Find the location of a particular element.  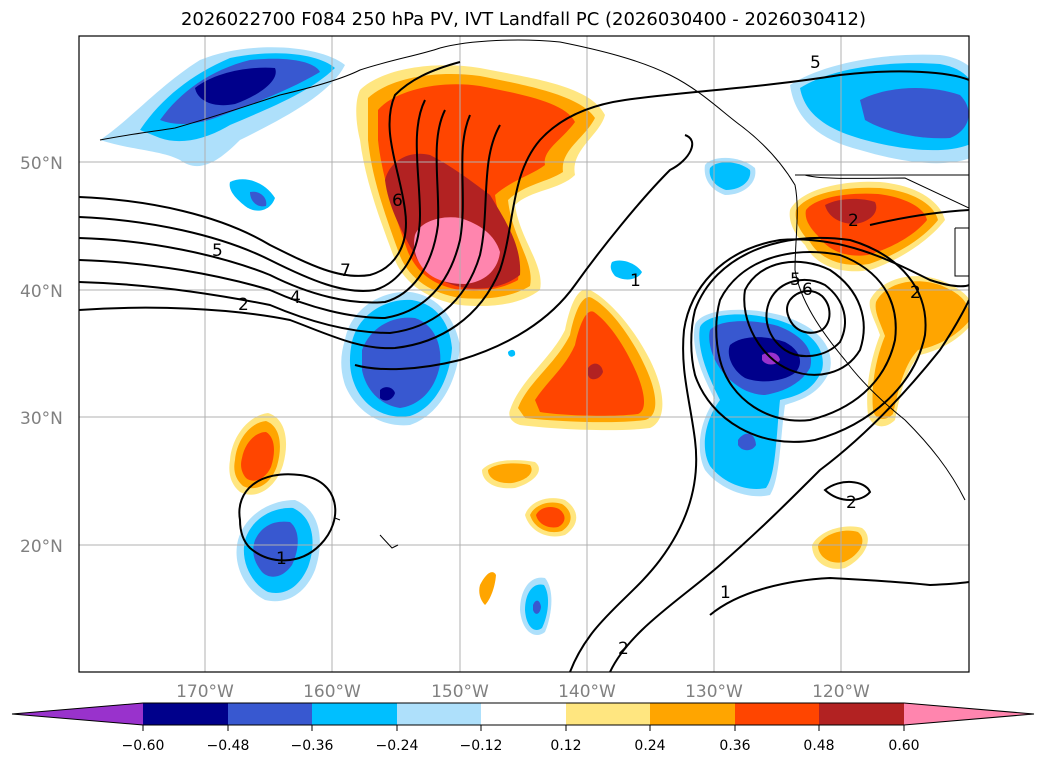

colorbar-extend-low is located at coordinates (77, 714).